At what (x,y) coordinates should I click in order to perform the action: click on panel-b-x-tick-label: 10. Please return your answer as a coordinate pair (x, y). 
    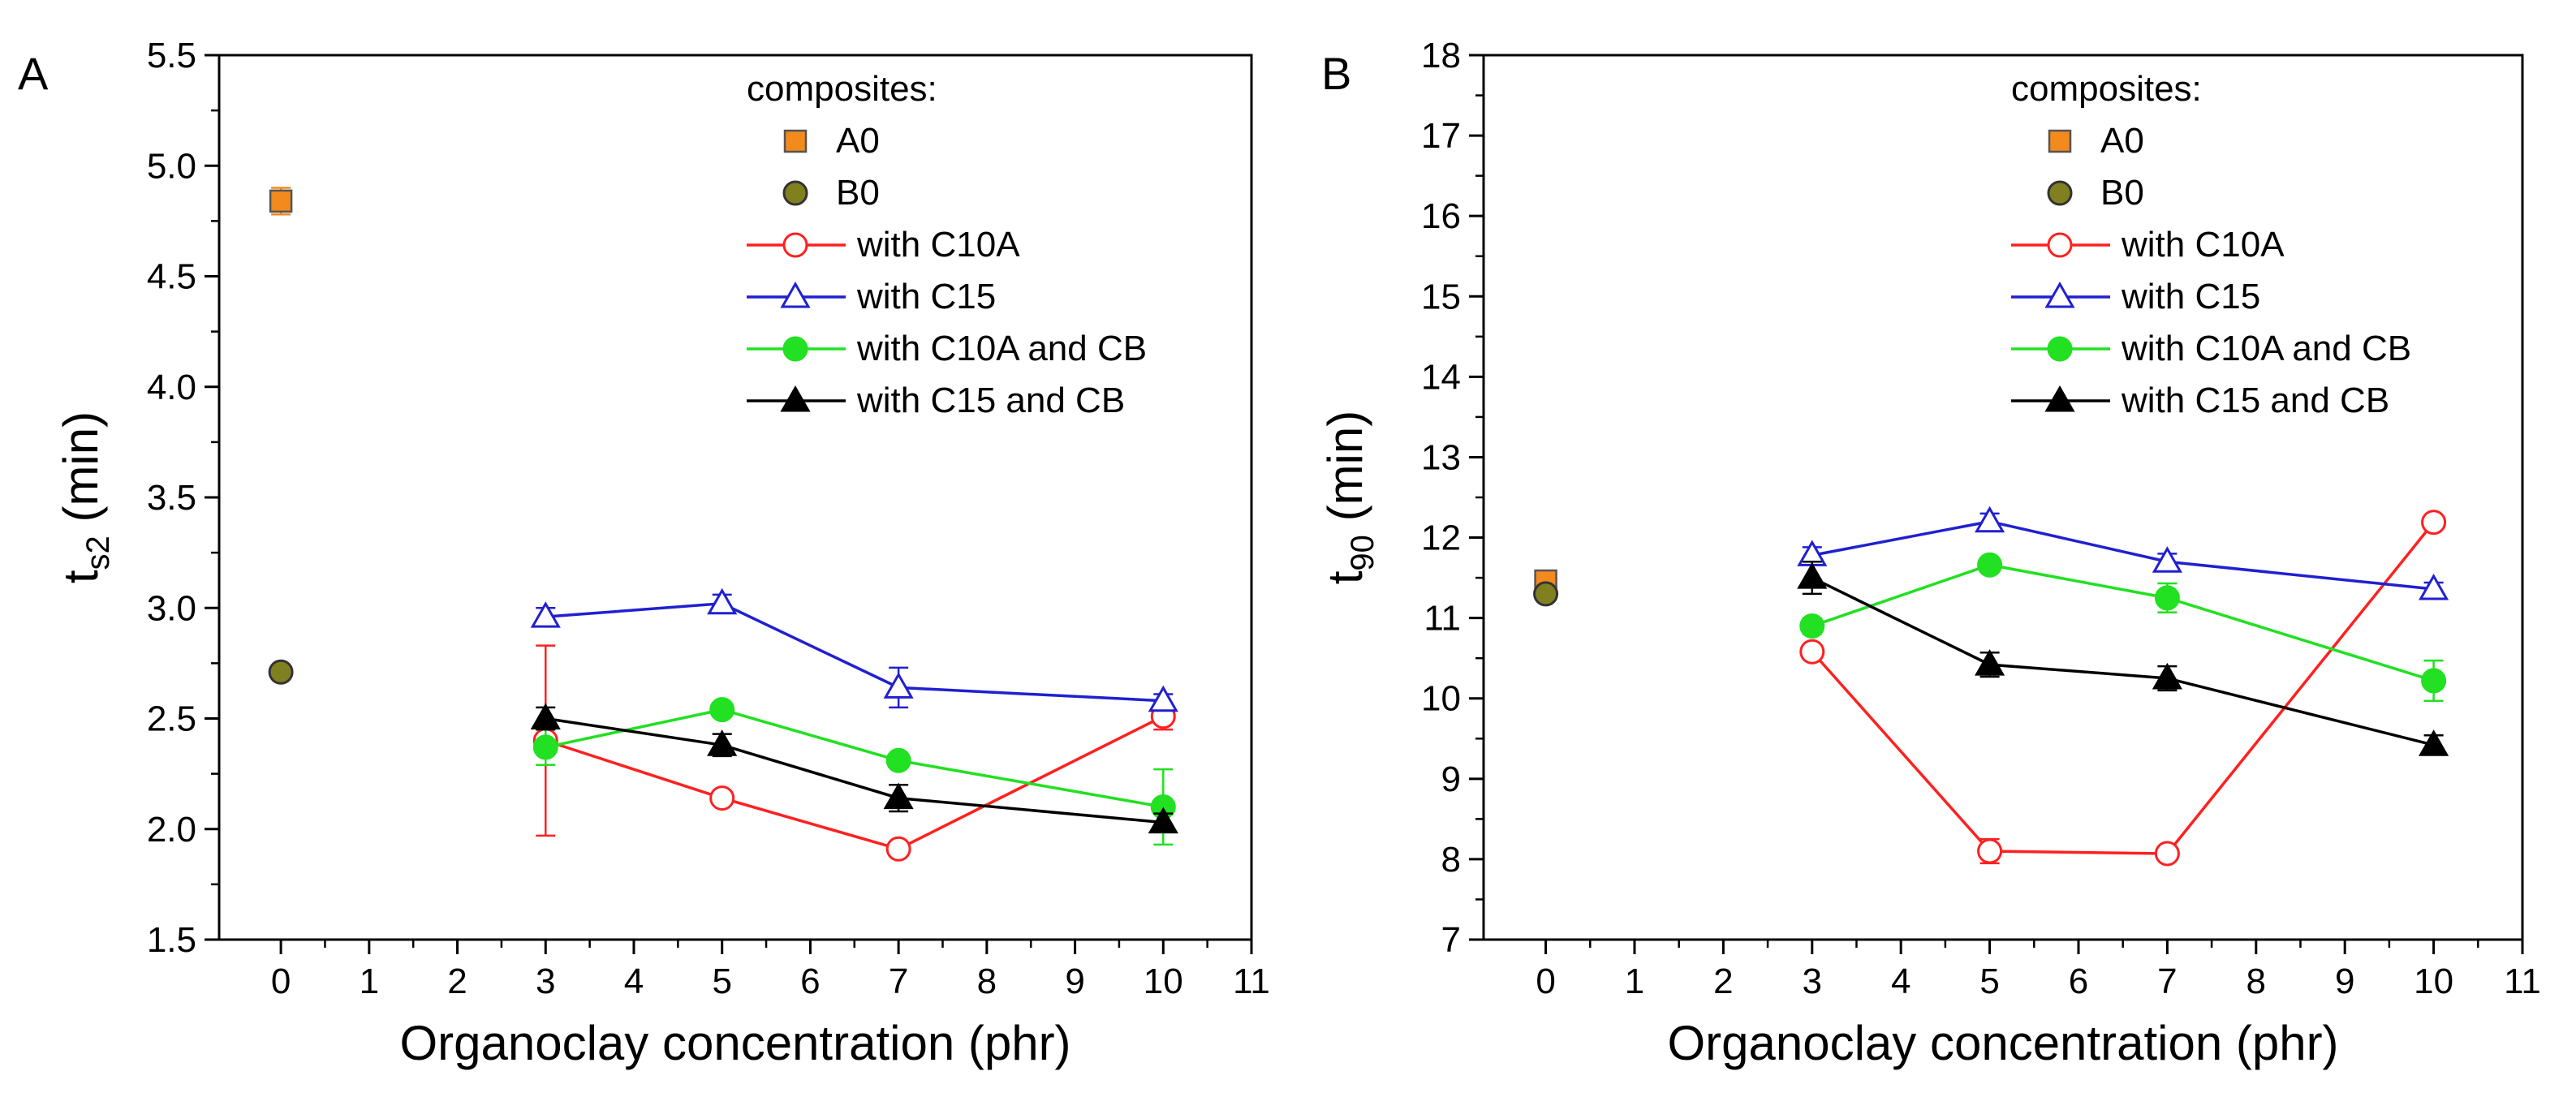
    Looking at the image, I should click on (2434, 982).